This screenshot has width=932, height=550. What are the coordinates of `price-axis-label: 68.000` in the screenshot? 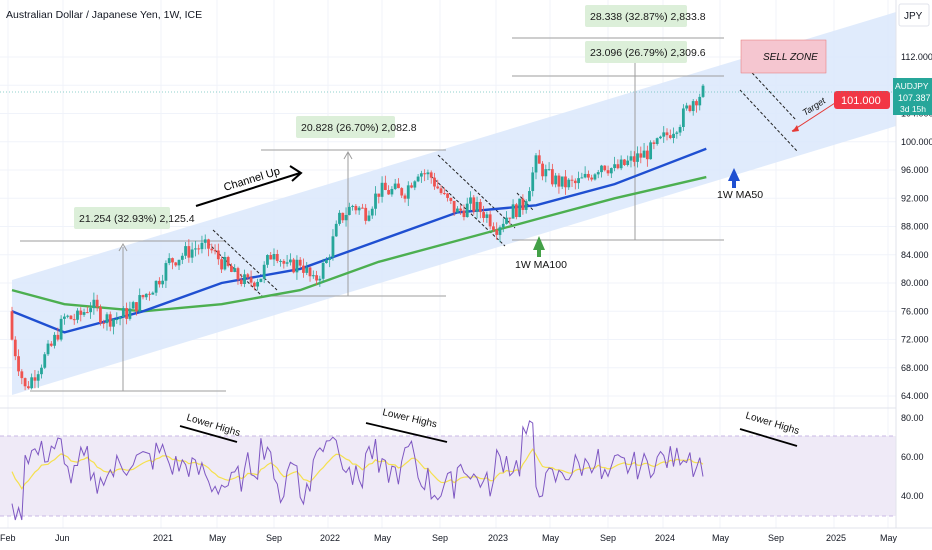 It's located at (915, 368).